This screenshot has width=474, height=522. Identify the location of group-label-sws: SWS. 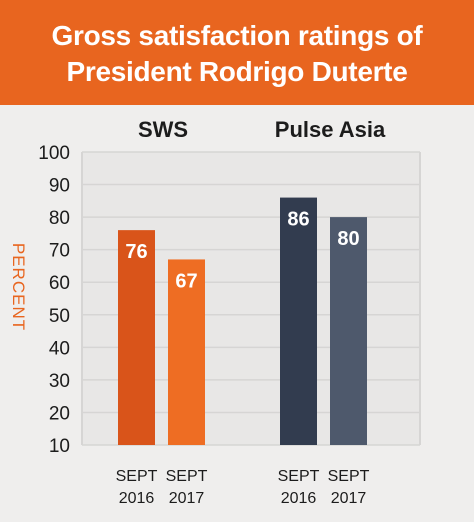
(163, 129).